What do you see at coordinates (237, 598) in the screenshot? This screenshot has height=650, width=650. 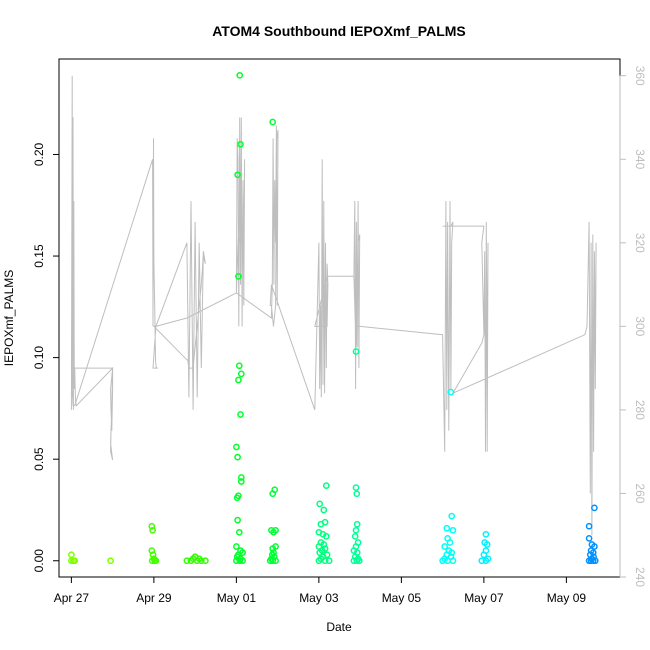 I see `x-tick-label: May 01` at bounding box center [237, 598].